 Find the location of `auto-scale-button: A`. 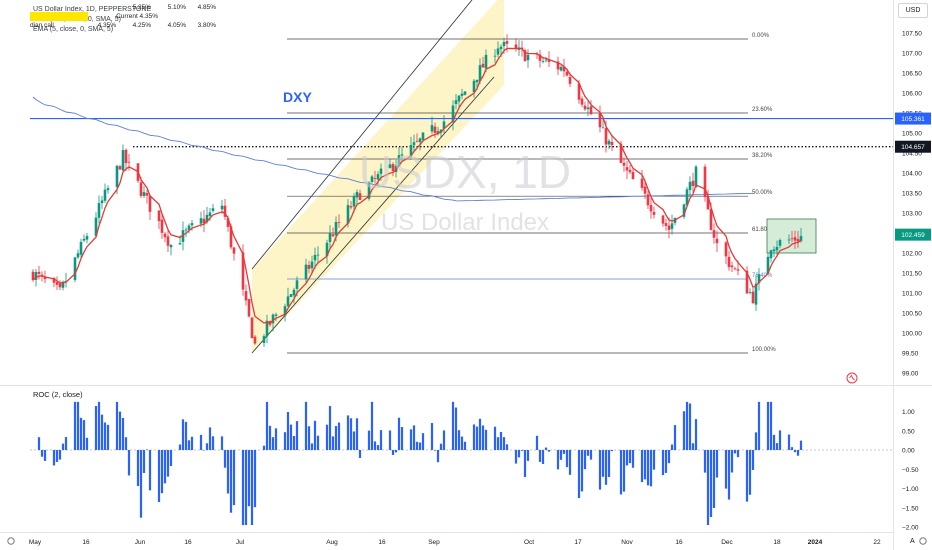

auto-scale-button: A is located at coordinates (912, 541).